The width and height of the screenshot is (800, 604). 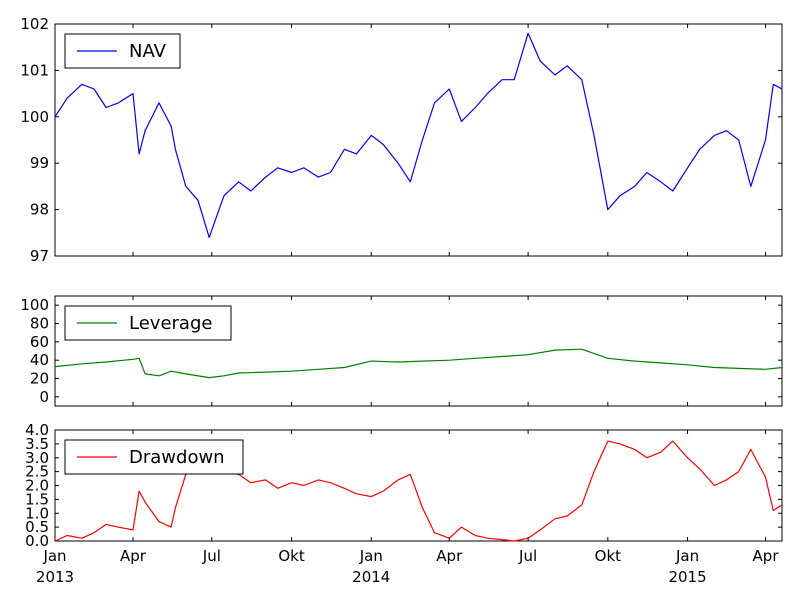 What do you see at coordinates (37, 444) in the screenshot?
I see `y-tick-label: 3.5` at bounding box center [37, 444].